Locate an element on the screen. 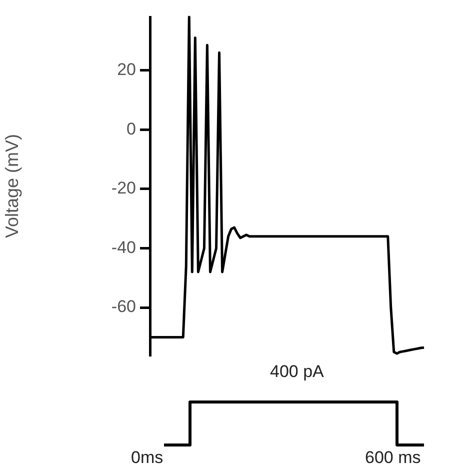 The image size is (467, 476). y-tick-label: -40 is located at coordinates (123, 247).